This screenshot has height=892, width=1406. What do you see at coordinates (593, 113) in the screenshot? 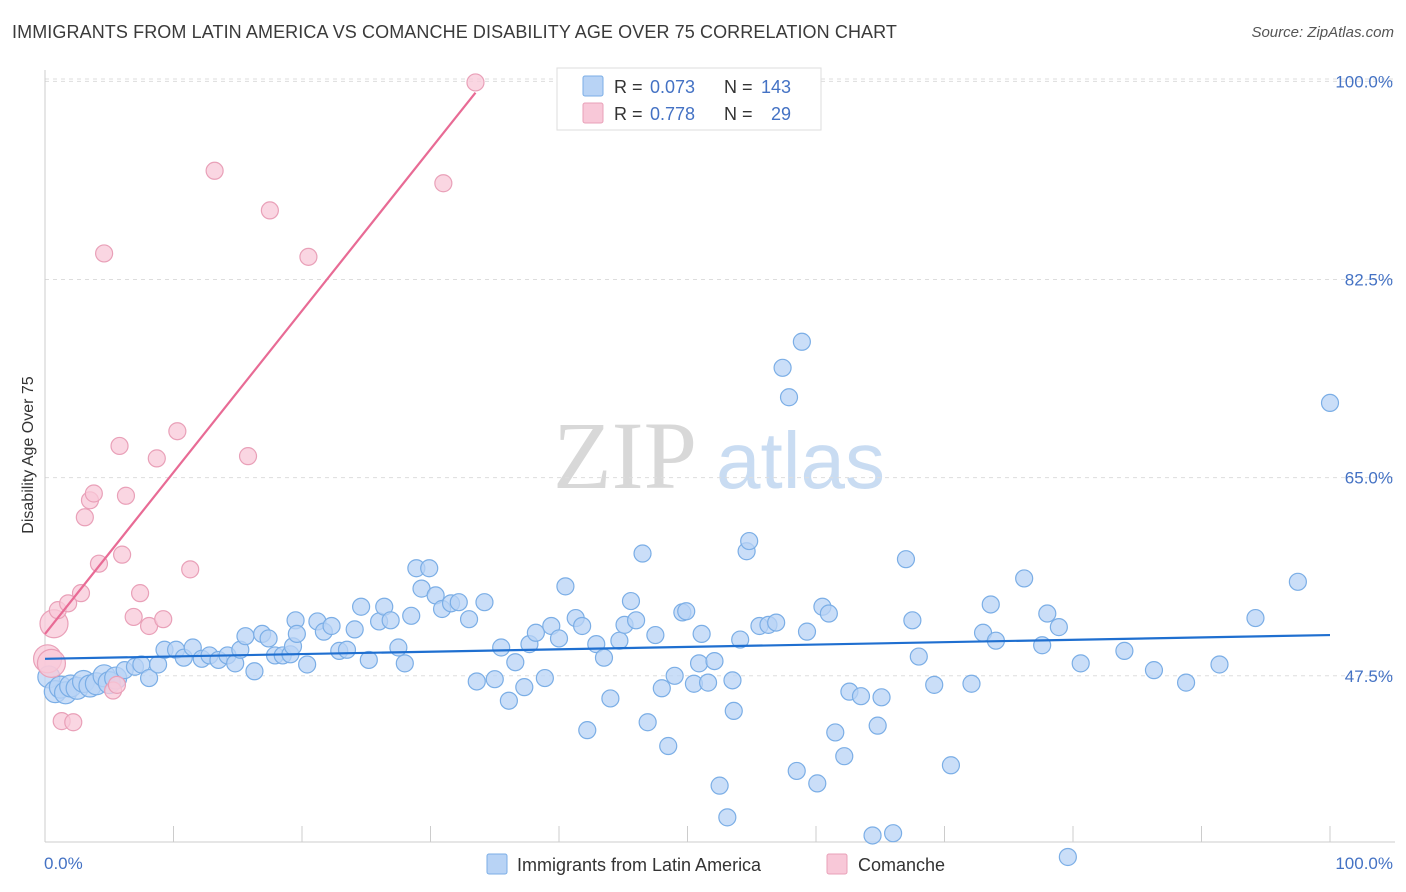
I see `legend-swatch-pink` at bounding box center [593, 113].